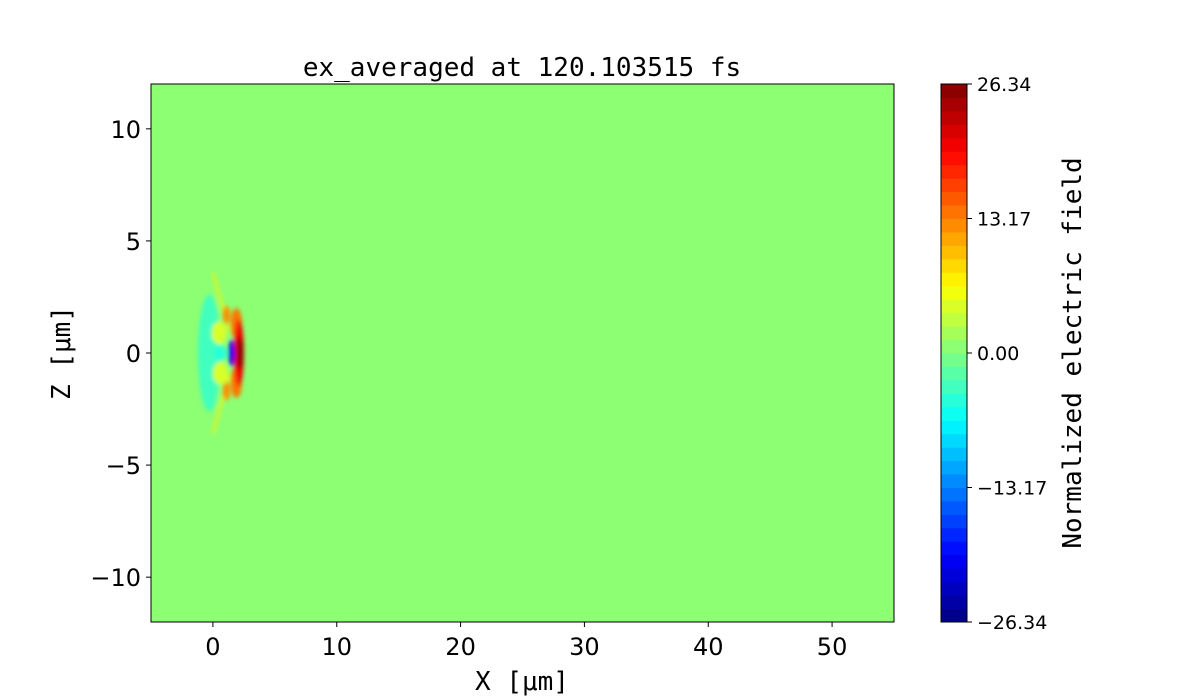  I want to click on colorbar-tick-label: 0.00, so click(998, 354).